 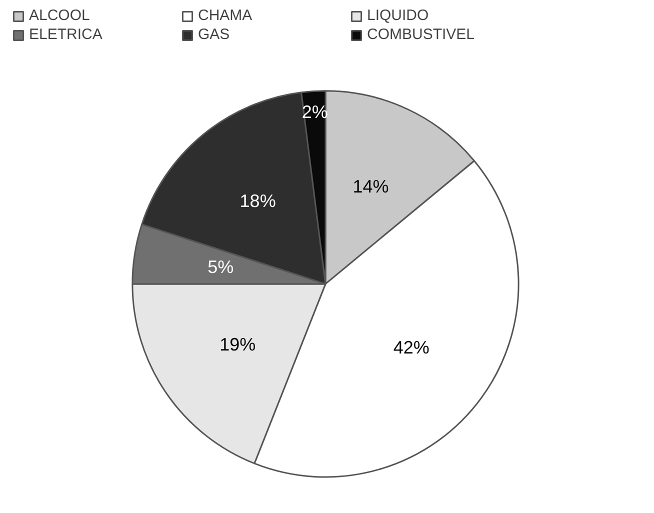 I want to click on legend-label: GAS, so click(x=214, y=34).